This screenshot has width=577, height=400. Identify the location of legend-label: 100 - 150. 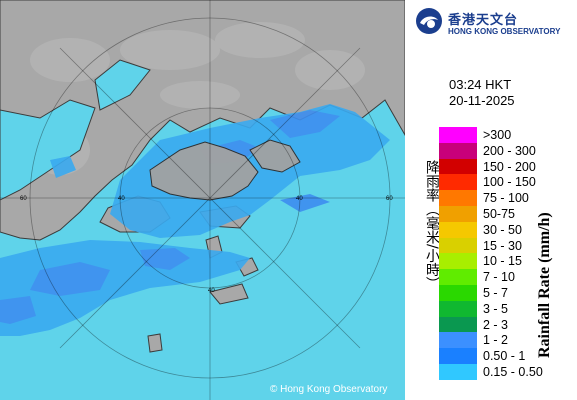
(509, 182).